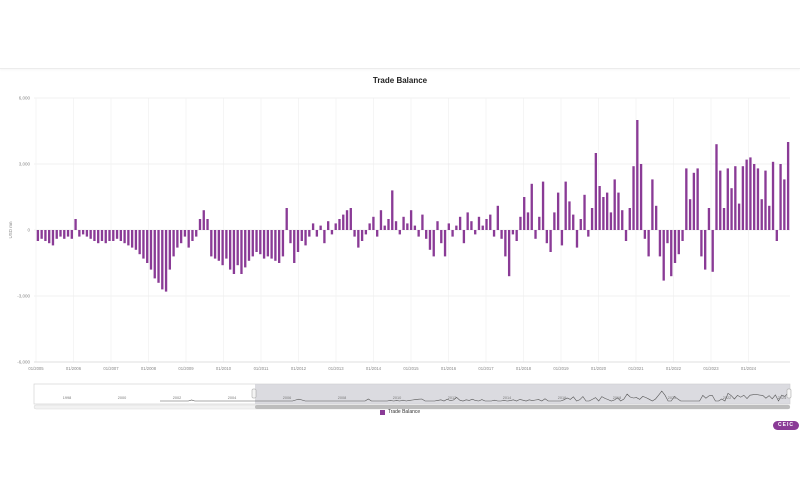  What do you see at coordinates (522, 407) in the screenshot?
I see `navigator-scrollbar-thumb` at bounding box center [522, 407].